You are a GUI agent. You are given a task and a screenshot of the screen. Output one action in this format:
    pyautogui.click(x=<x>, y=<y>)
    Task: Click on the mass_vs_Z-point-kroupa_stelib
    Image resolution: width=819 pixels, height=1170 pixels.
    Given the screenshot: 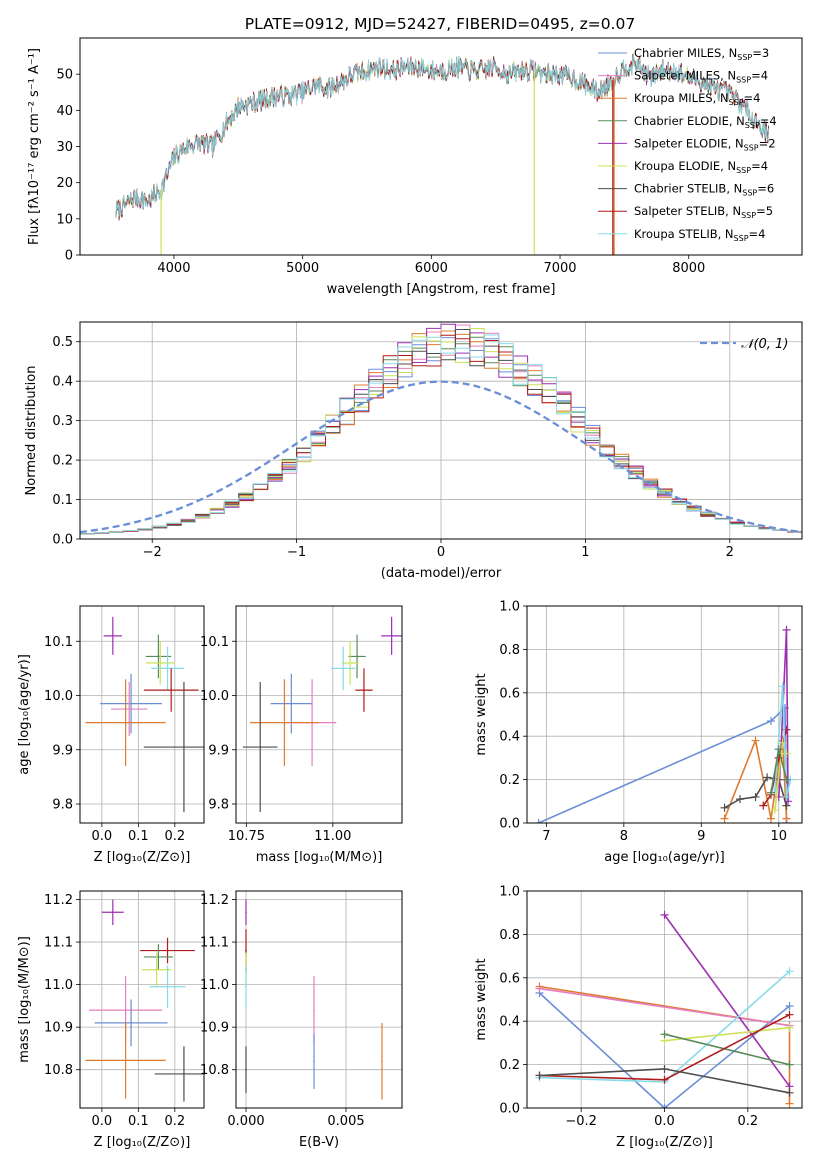 What is the action you would take?
    pyautogui.click(x=167, y=986)
    